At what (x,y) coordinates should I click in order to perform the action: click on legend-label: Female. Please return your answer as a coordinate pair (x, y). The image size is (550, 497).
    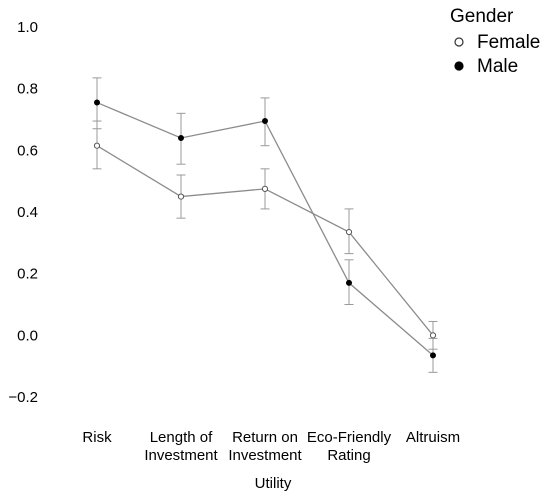
    Looking at the image, I should click on (508, 42).